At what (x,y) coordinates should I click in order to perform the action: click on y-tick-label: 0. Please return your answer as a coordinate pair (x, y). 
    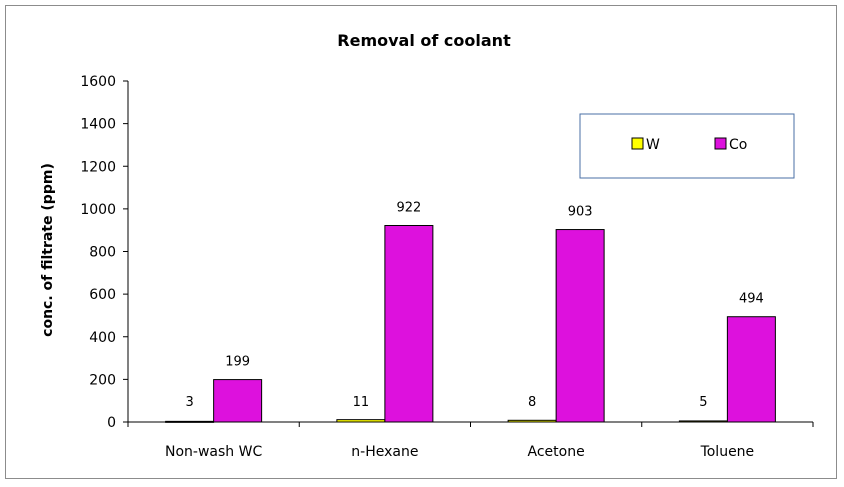
    Looking at the image, I should click on (111, 423).